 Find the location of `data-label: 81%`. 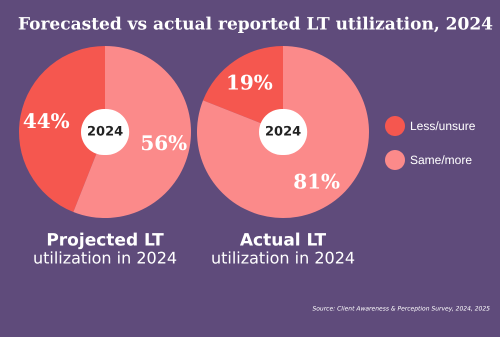

data-label: 81% is located at coordinates (316, 181).